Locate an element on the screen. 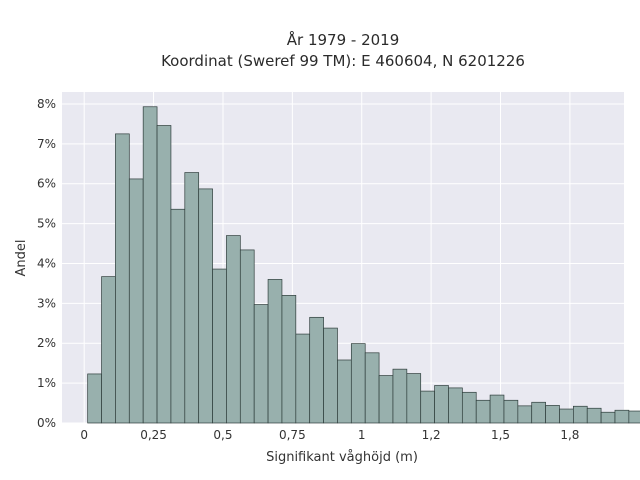  y-tick-label: 0% is located at coordinates (46, 423).